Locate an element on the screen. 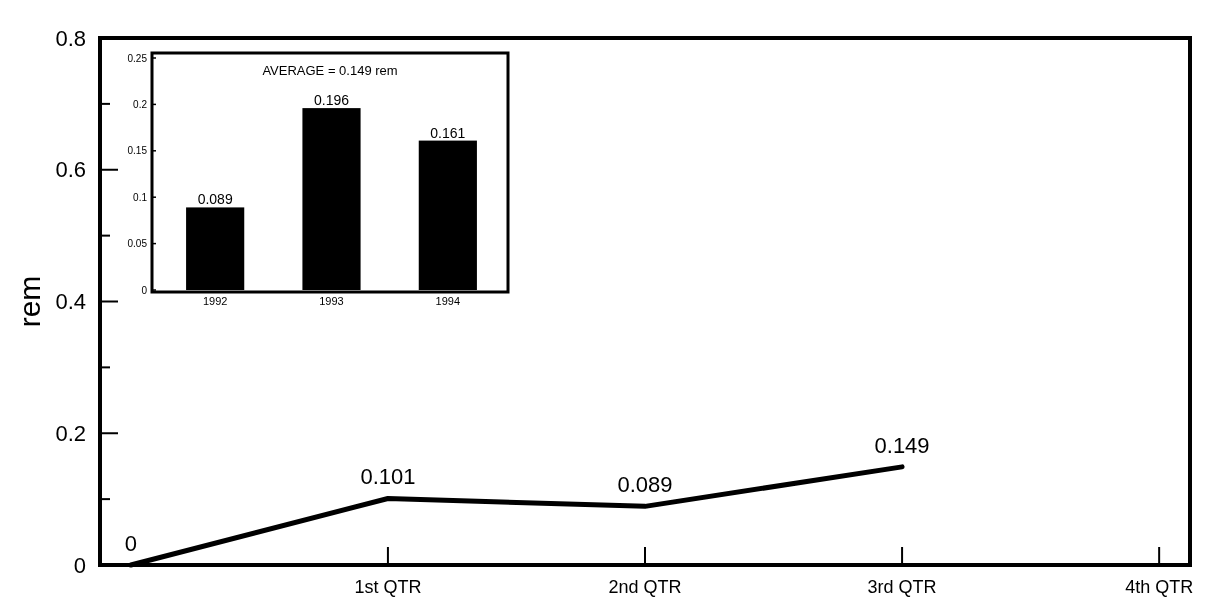 This screenshot has height=601, width=1206. x-tick-label: 1994 is located at coordinates (448, 301).